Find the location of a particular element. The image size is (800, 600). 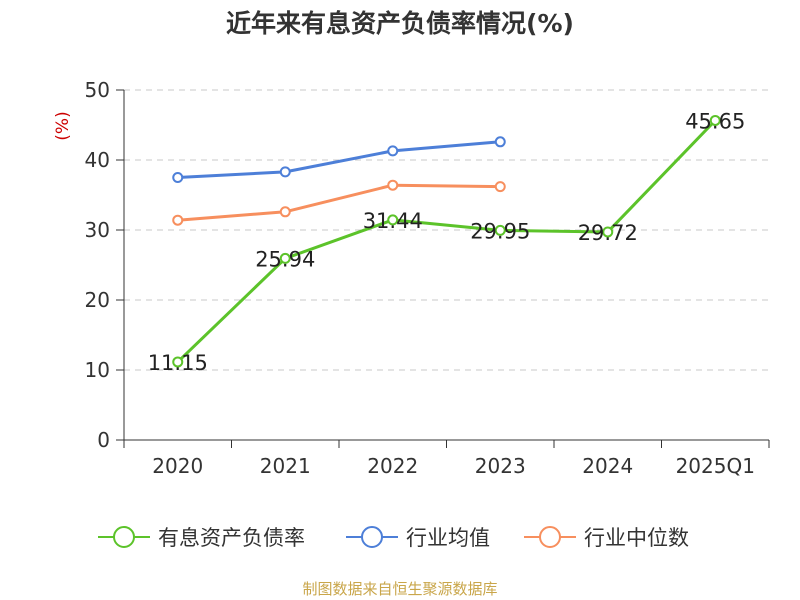

data-label: 25.94 is located at coordinates (285, 259).